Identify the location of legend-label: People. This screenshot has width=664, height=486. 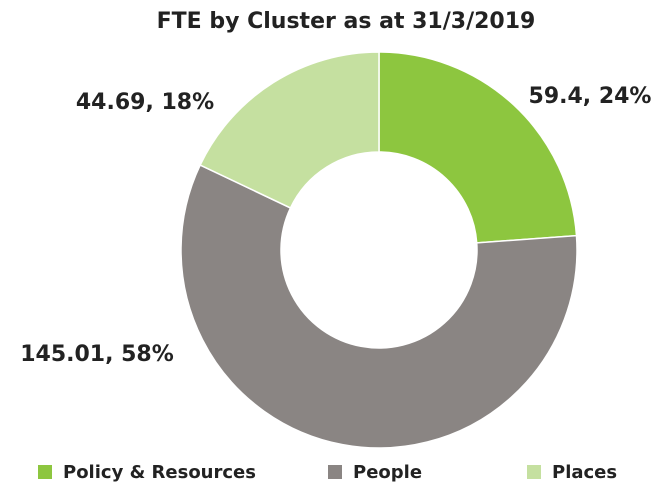
(387, 472).